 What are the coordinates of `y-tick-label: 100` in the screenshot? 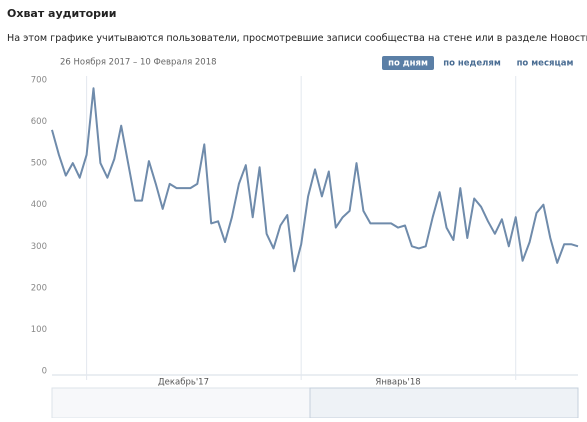 It's located at (39, 330).